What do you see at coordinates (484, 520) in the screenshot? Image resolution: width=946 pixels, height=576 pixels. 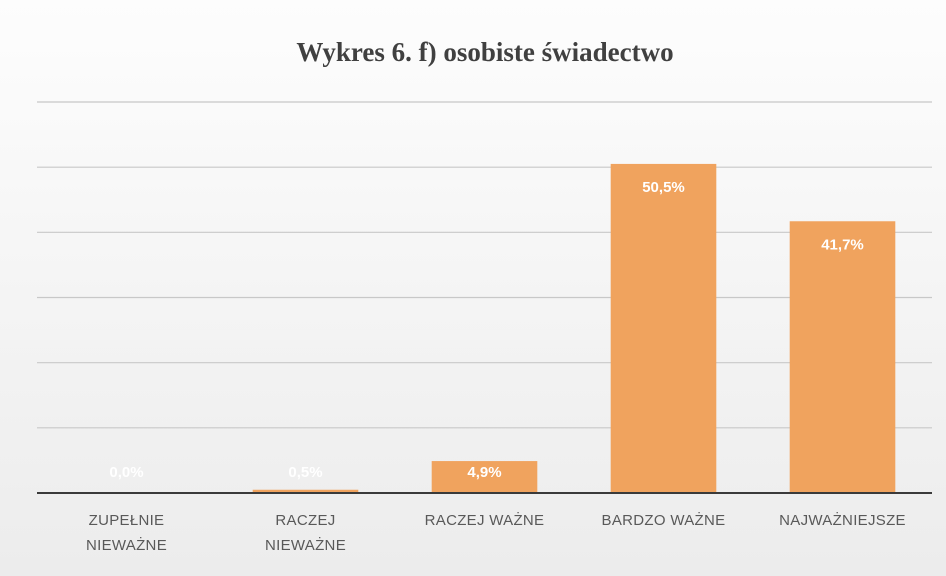 I see `x-tick-label: RACZEJ WAŻNE` at bounding box center [484, 520].